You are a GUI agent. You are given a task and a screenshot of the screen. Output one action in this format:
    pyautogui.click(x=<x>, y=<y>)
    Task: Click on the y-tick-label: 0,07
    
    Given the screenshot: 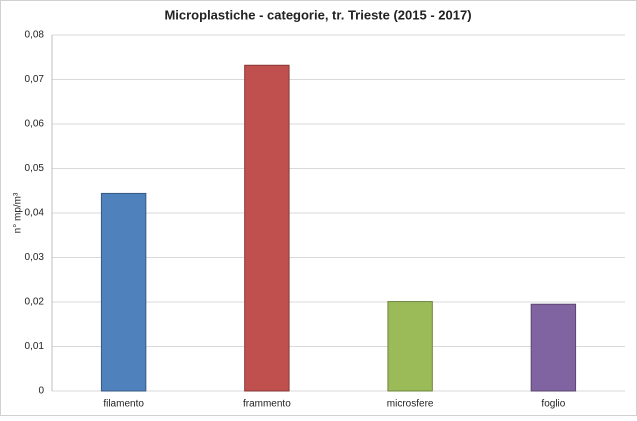 What is the action you would take?
    pyautogui.click(x=35, y=79)
    